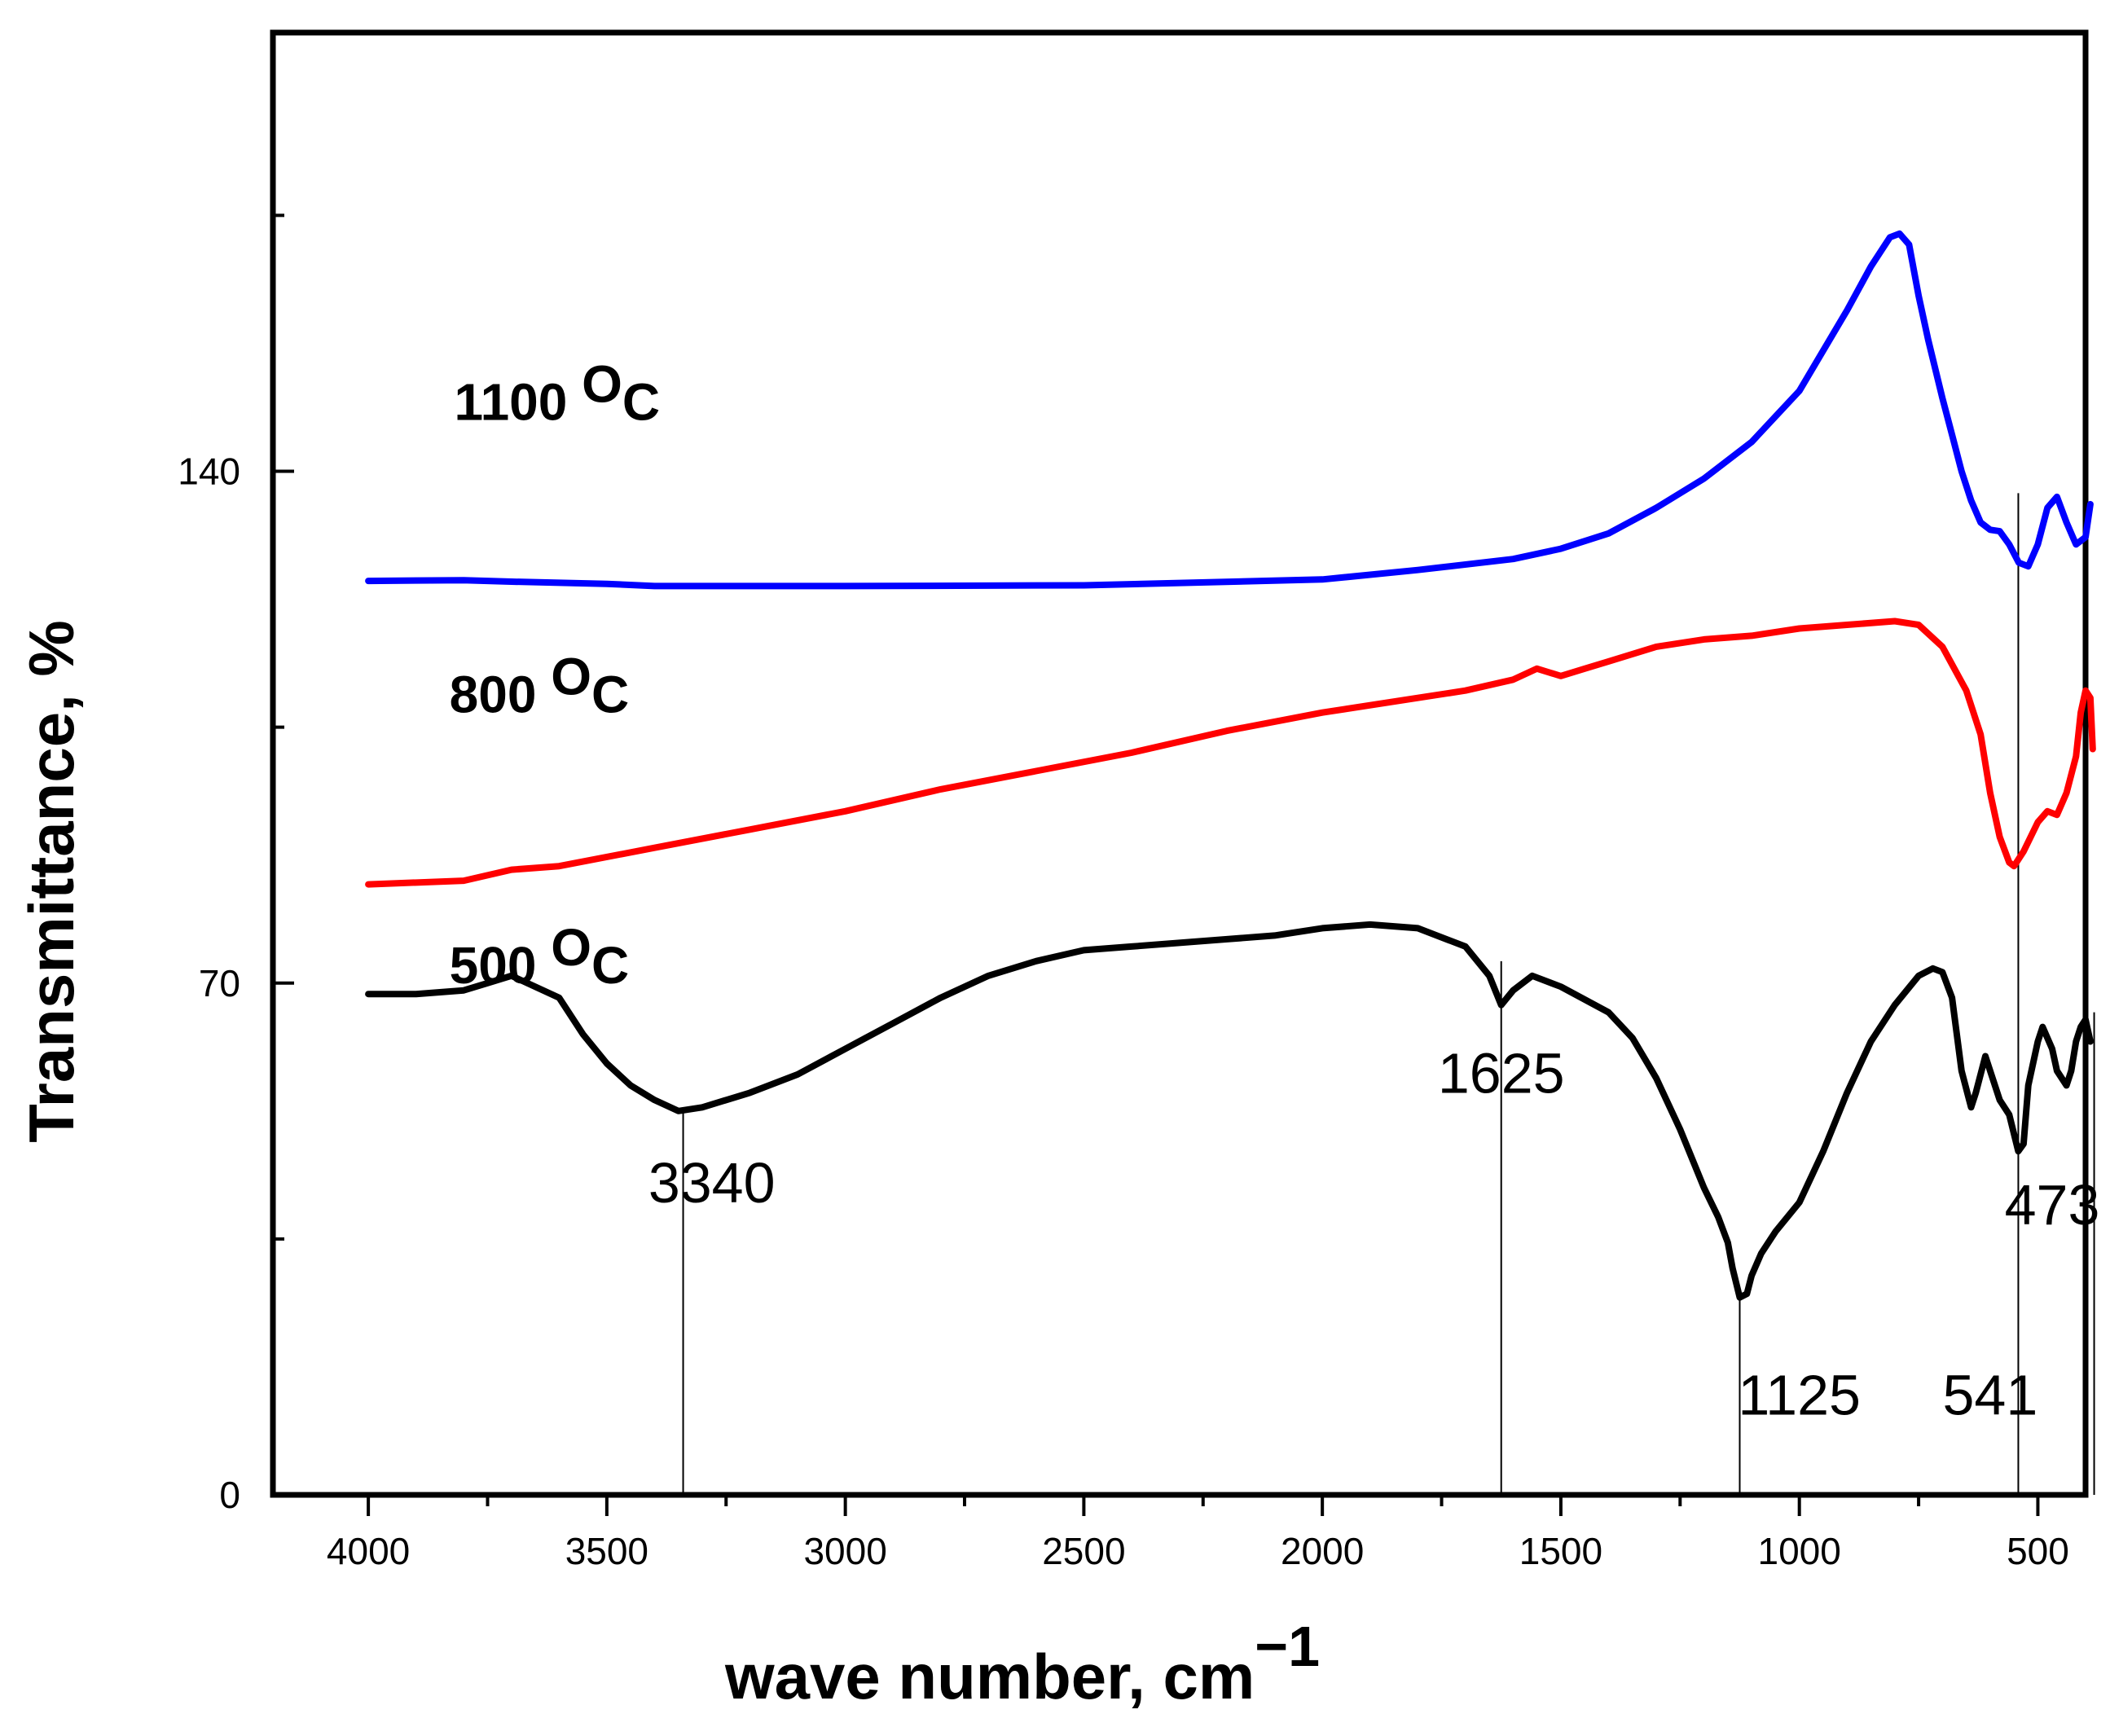 This screenshot has width=2110, height=1736. Describe the element at coordinates (51, 881) in the screenshot. I see `y-axis-title: Transmittance, %` at that location.